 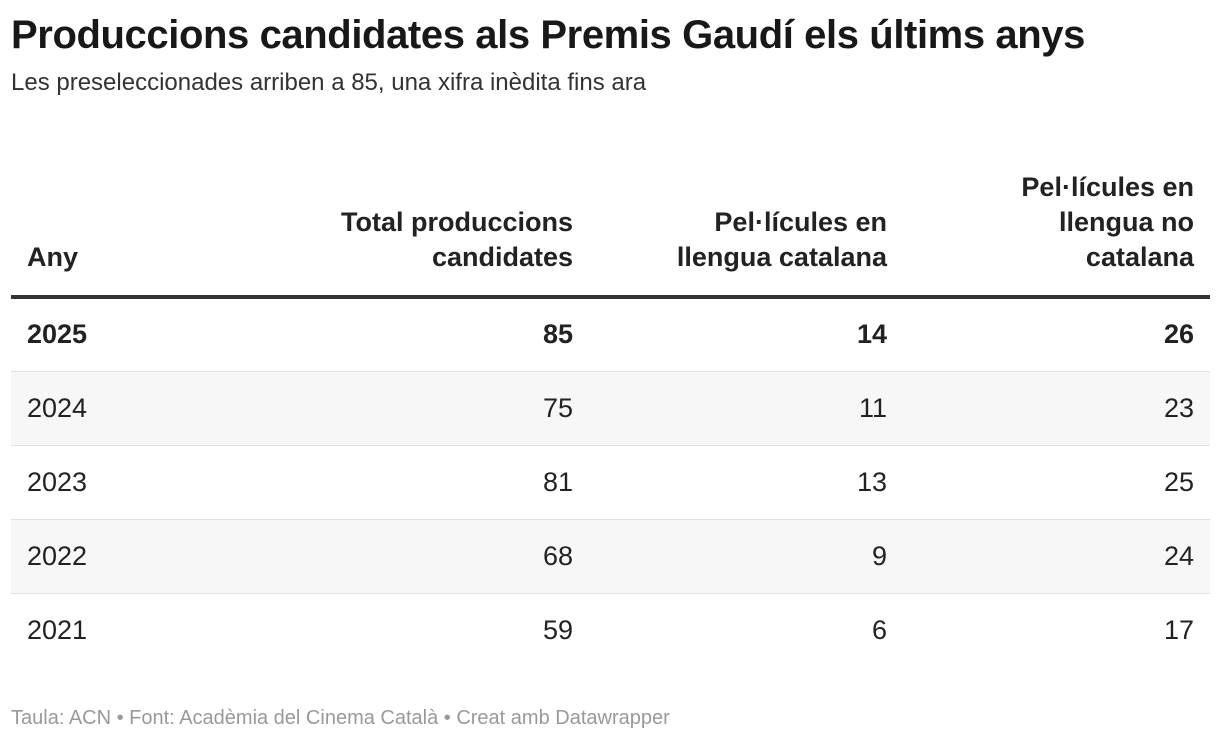 What do you see at coordinates (456, 239) in the screenshot?
I see `column-header-label: Total produccions candidates` at bounding box center [456, 239].